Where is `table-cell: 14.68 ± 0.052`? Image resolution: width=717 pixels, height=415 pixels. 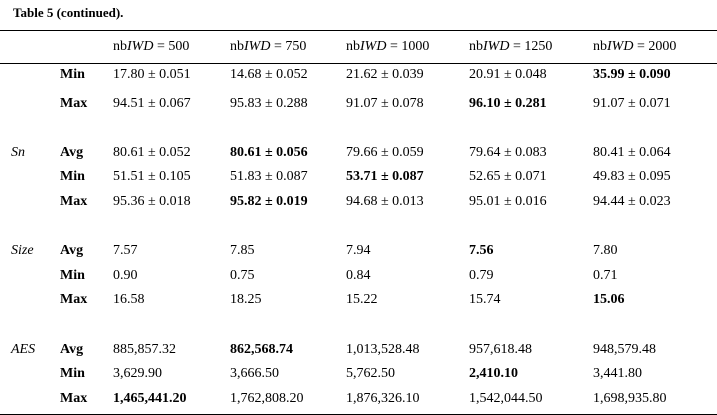 table-cell: 14.68 ± 0.052 is located at coordinates (269, 74).